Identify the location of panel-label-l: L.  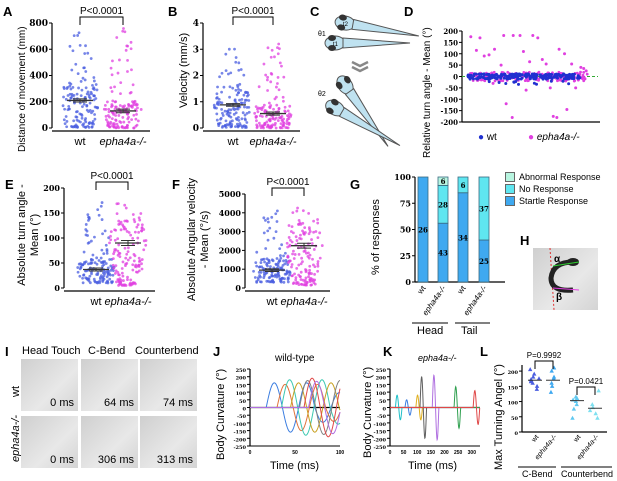
(484, 351).